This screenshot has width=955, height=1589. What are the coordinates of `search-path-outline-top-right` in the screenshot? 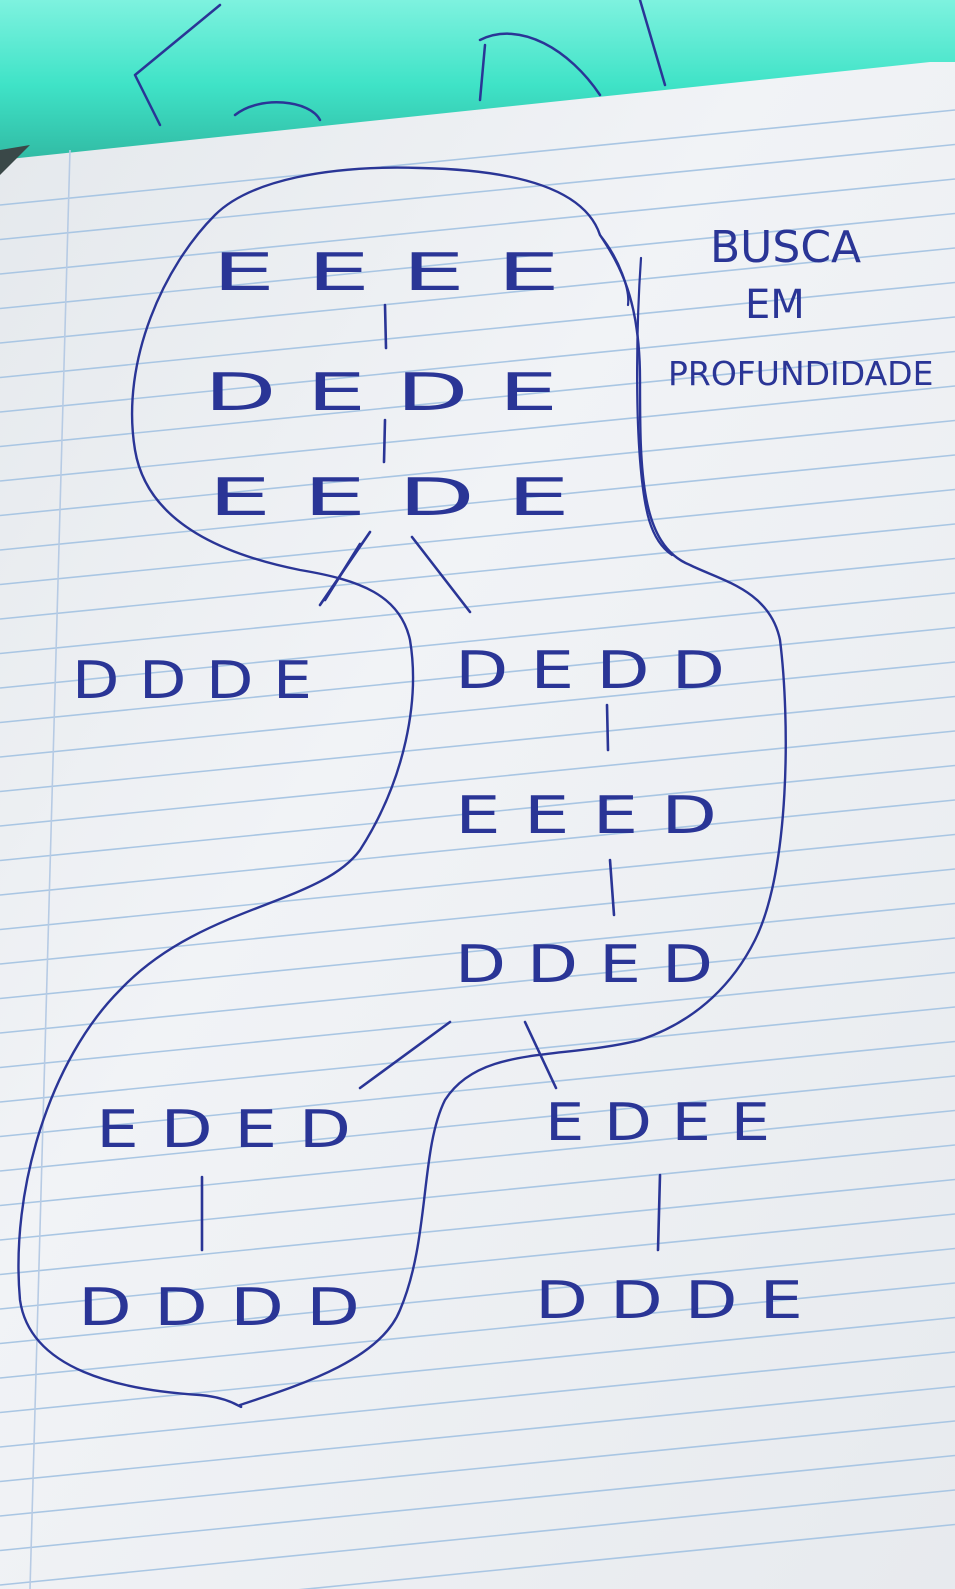 It's located at (614, 270).